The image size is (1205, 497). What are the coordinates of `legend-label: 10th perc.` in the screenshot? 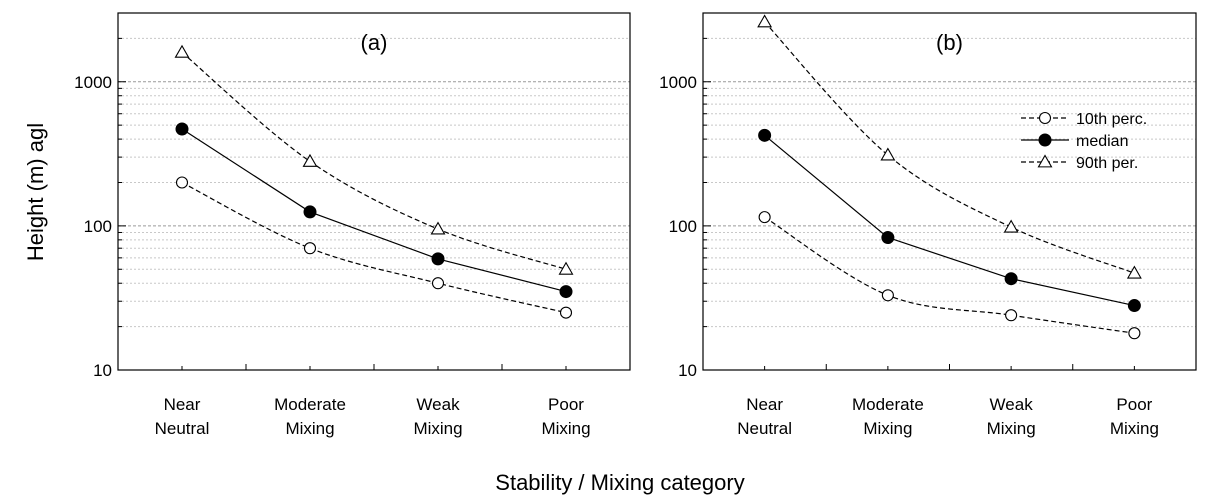 It's located at (1111, 119).